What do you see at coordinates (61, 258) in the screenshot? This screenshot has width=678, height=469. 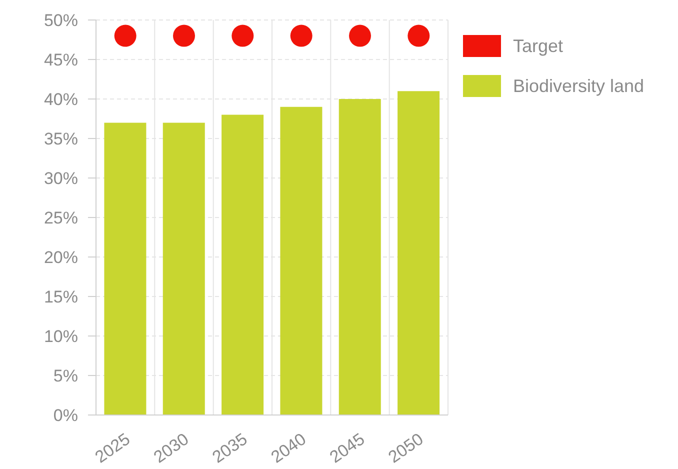 I see `y-tick-label: 20%` at bounding box center [61, 258].